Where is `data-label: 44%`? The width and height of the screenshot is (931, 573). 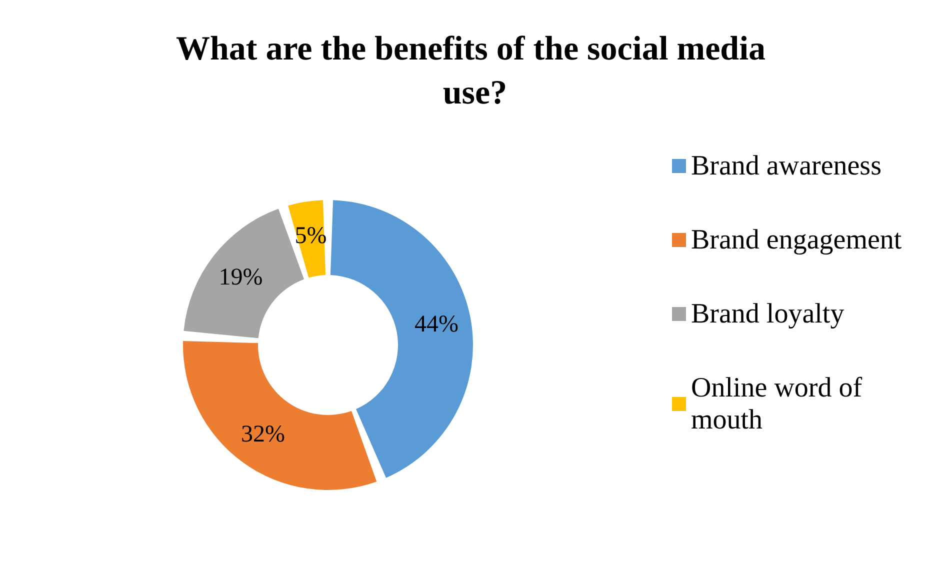
data-label: 44% is located at coordinates (436, 324).